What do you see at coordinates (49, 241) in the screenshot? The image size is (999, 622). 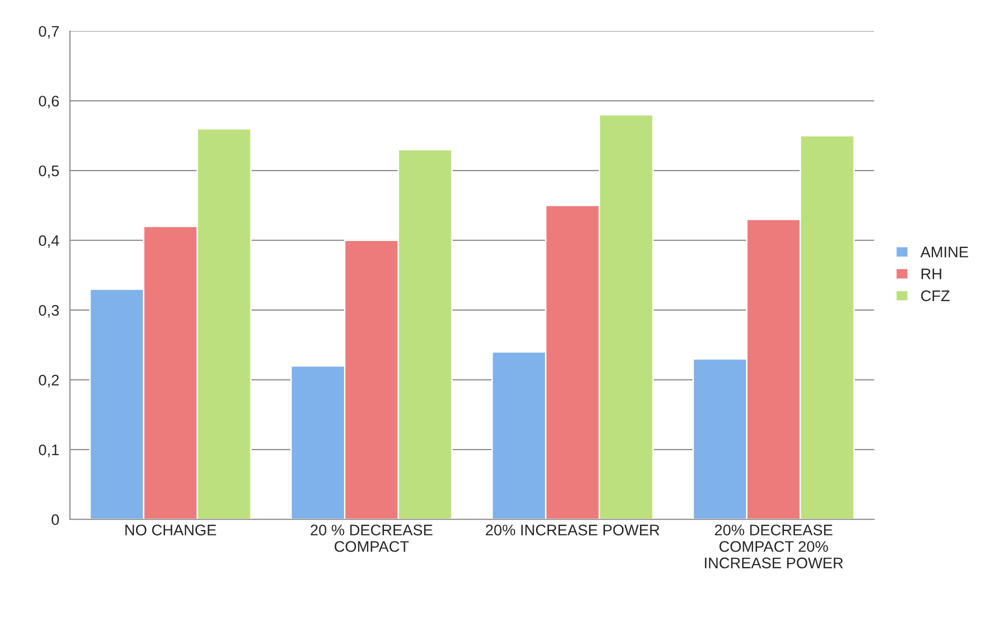 I see `y-tick-label: 0,4` at bounding box center [49, 241].